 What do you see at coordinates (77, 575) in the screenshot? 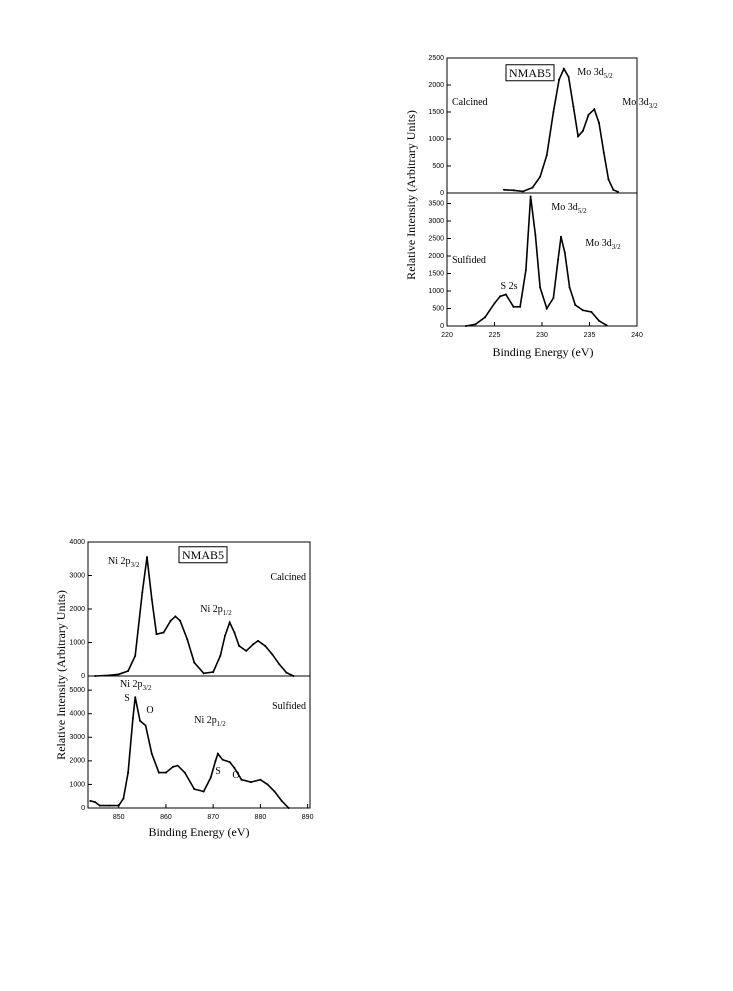
I see `y-tick-label: 3000` at bounding box center [77, 575].